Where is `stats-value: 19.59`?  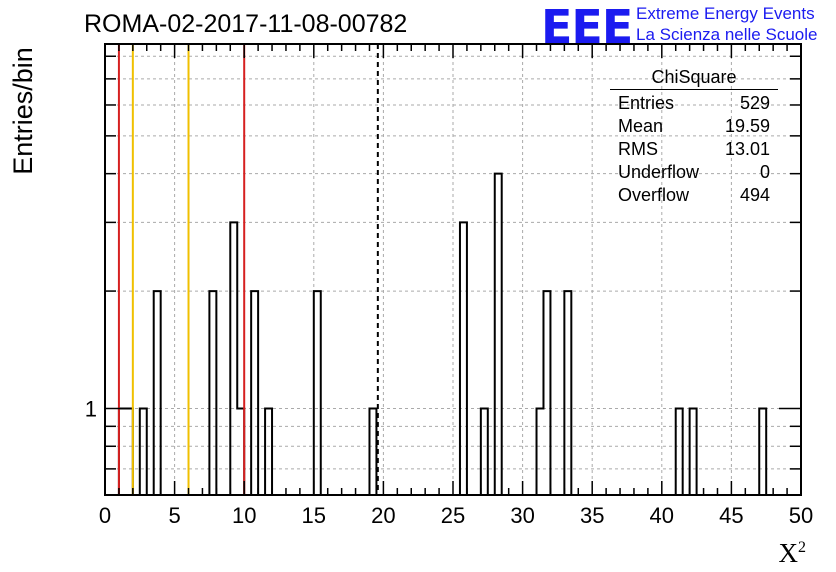
stats-value: 19.59 is located at coordinates (747, 126).